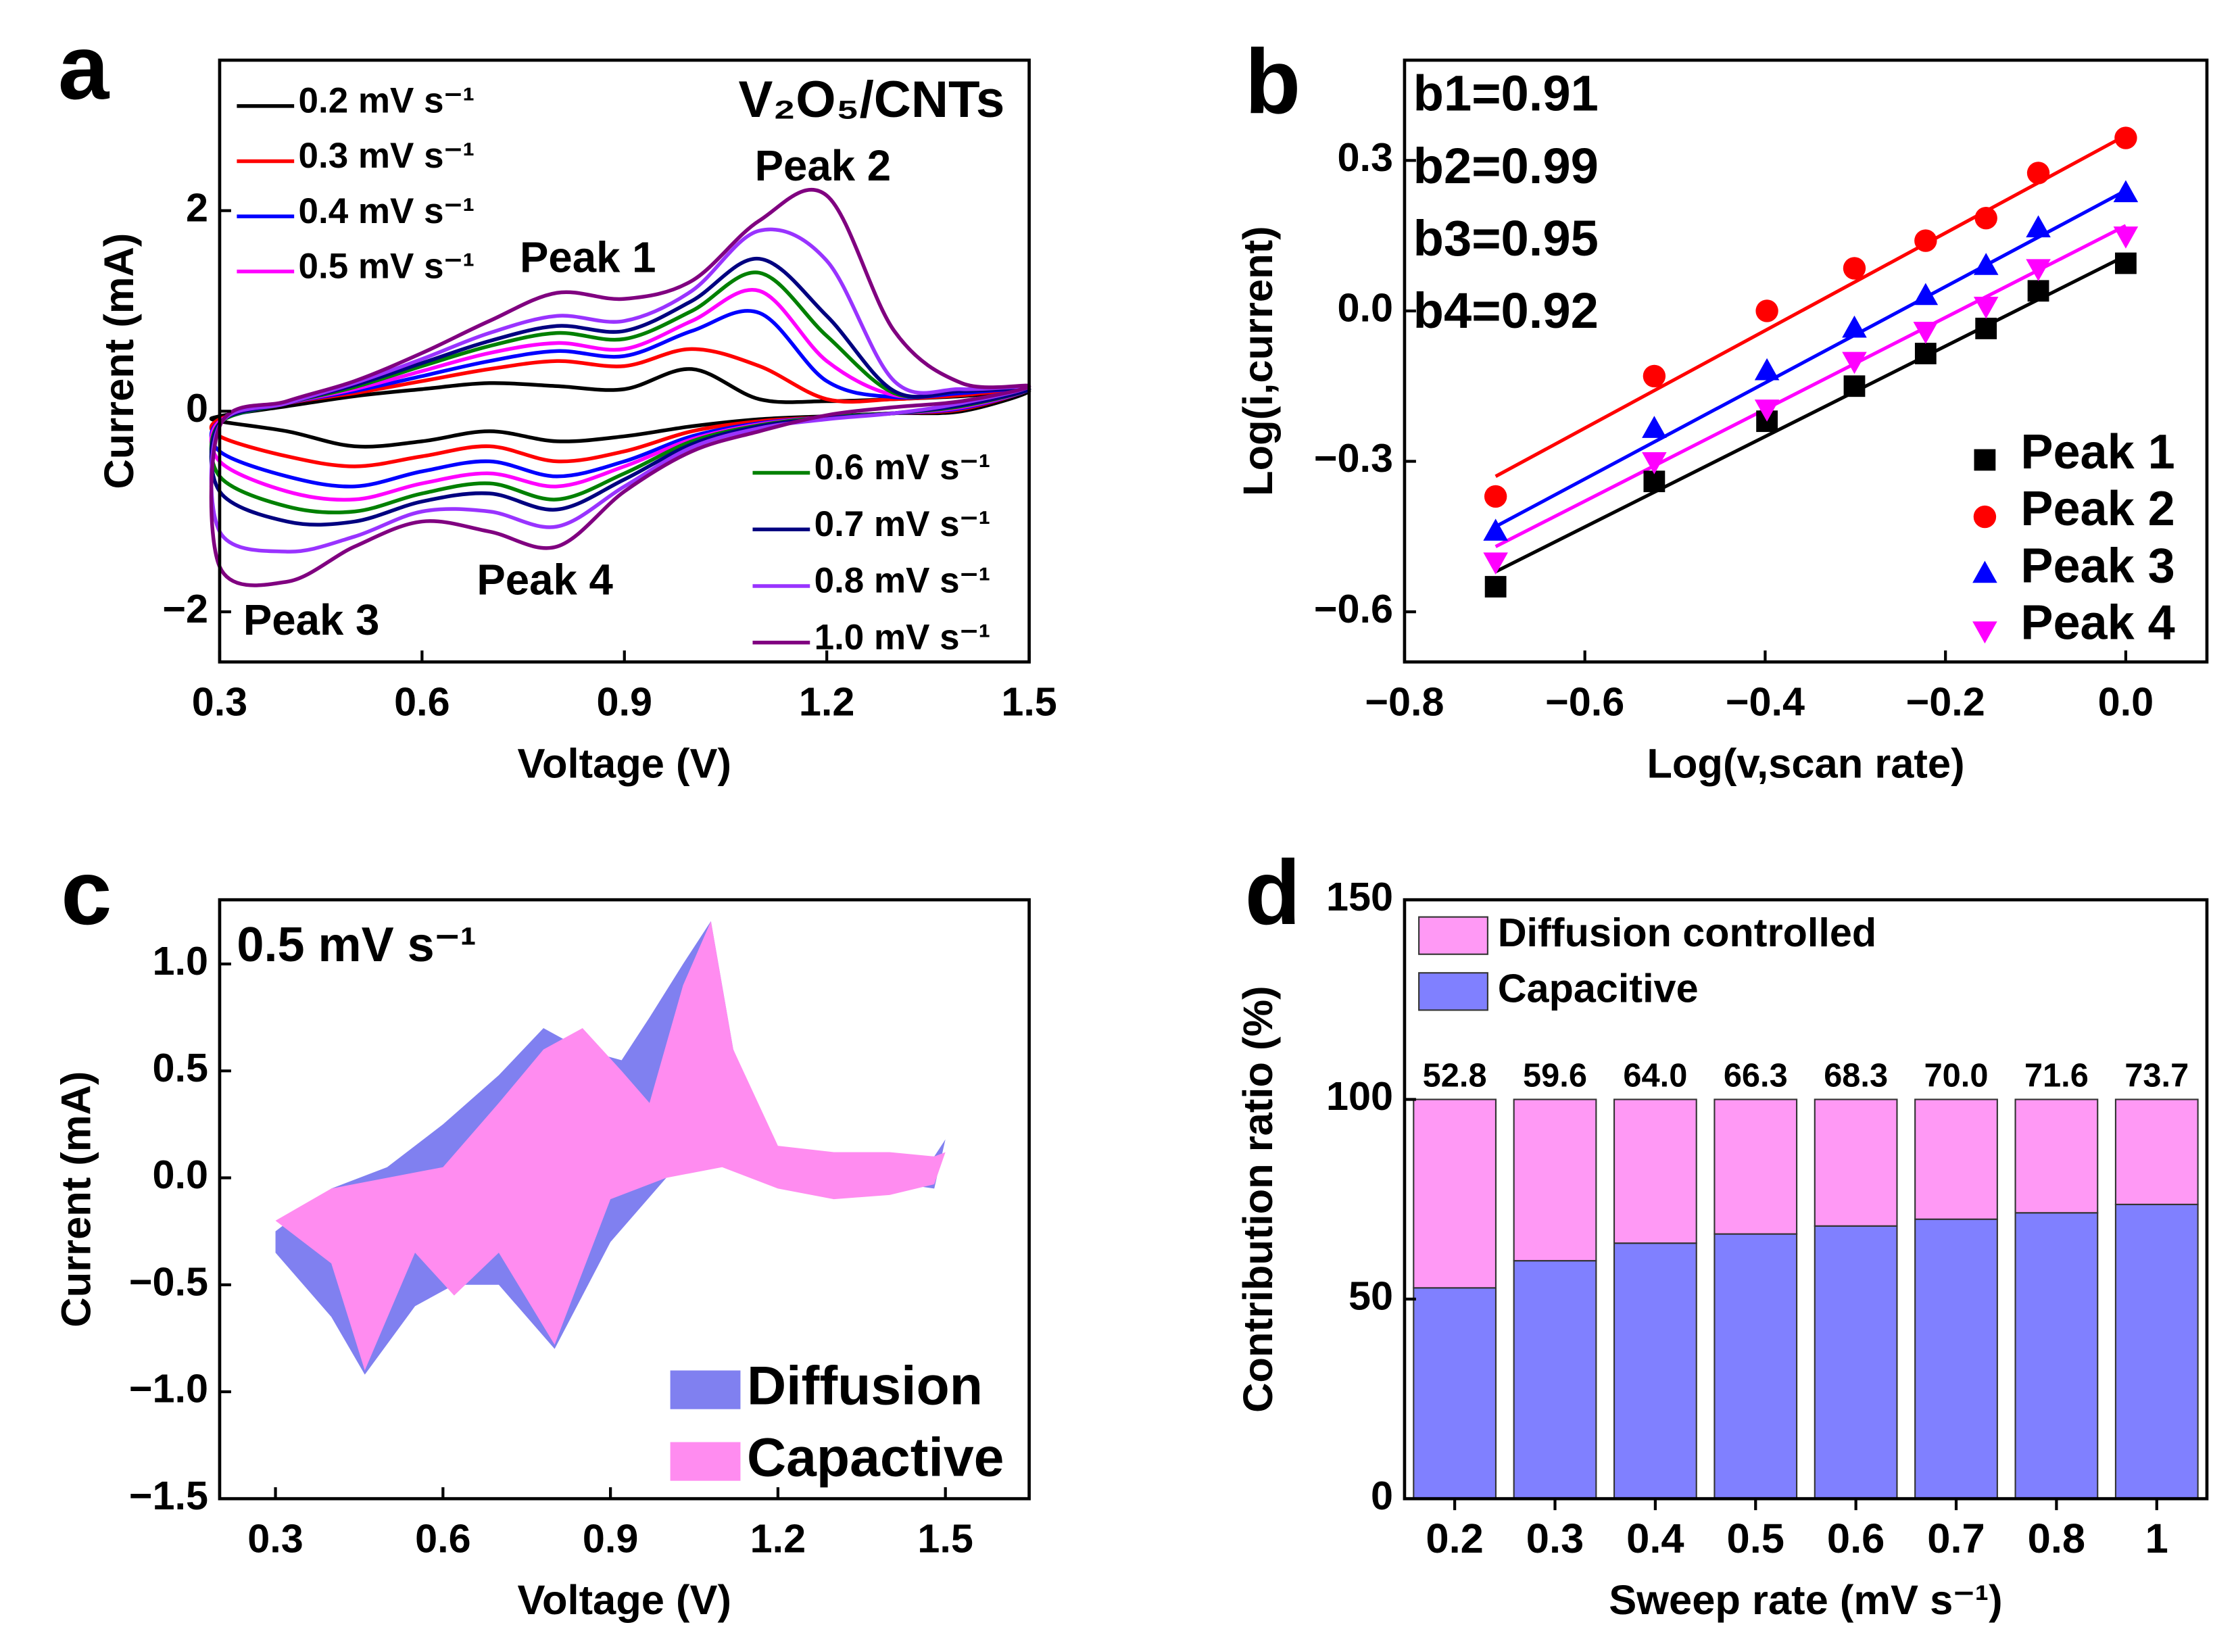  Describe the element at coordinates (1956, 1538) in the screenshot. I see `x-tick-label: 0.7` at that location.